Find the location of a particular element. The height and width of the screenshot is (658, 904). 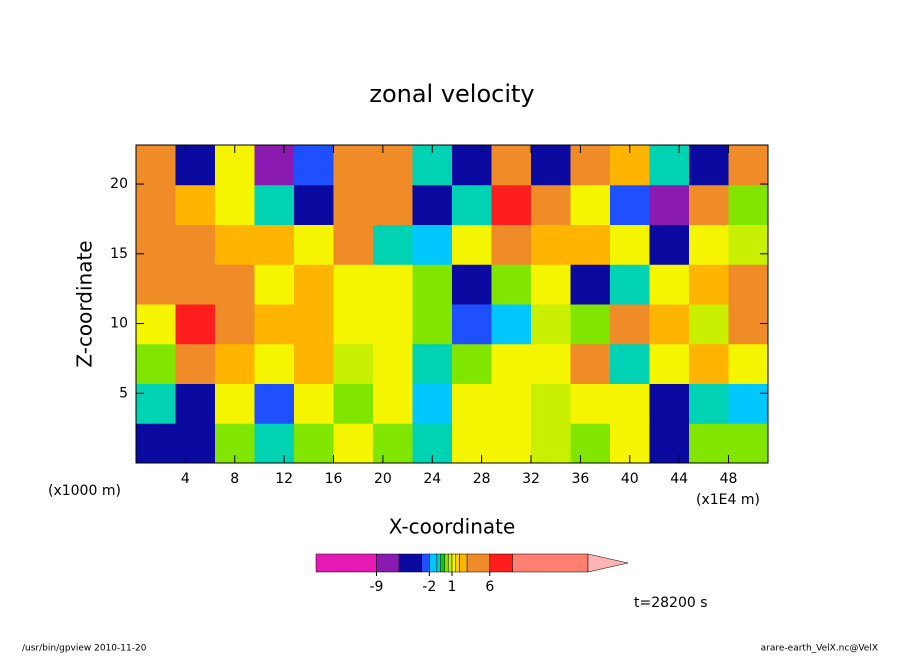

footer-right: arare-earth_VelX.nc@VelX is located at coordinates (819, 649).